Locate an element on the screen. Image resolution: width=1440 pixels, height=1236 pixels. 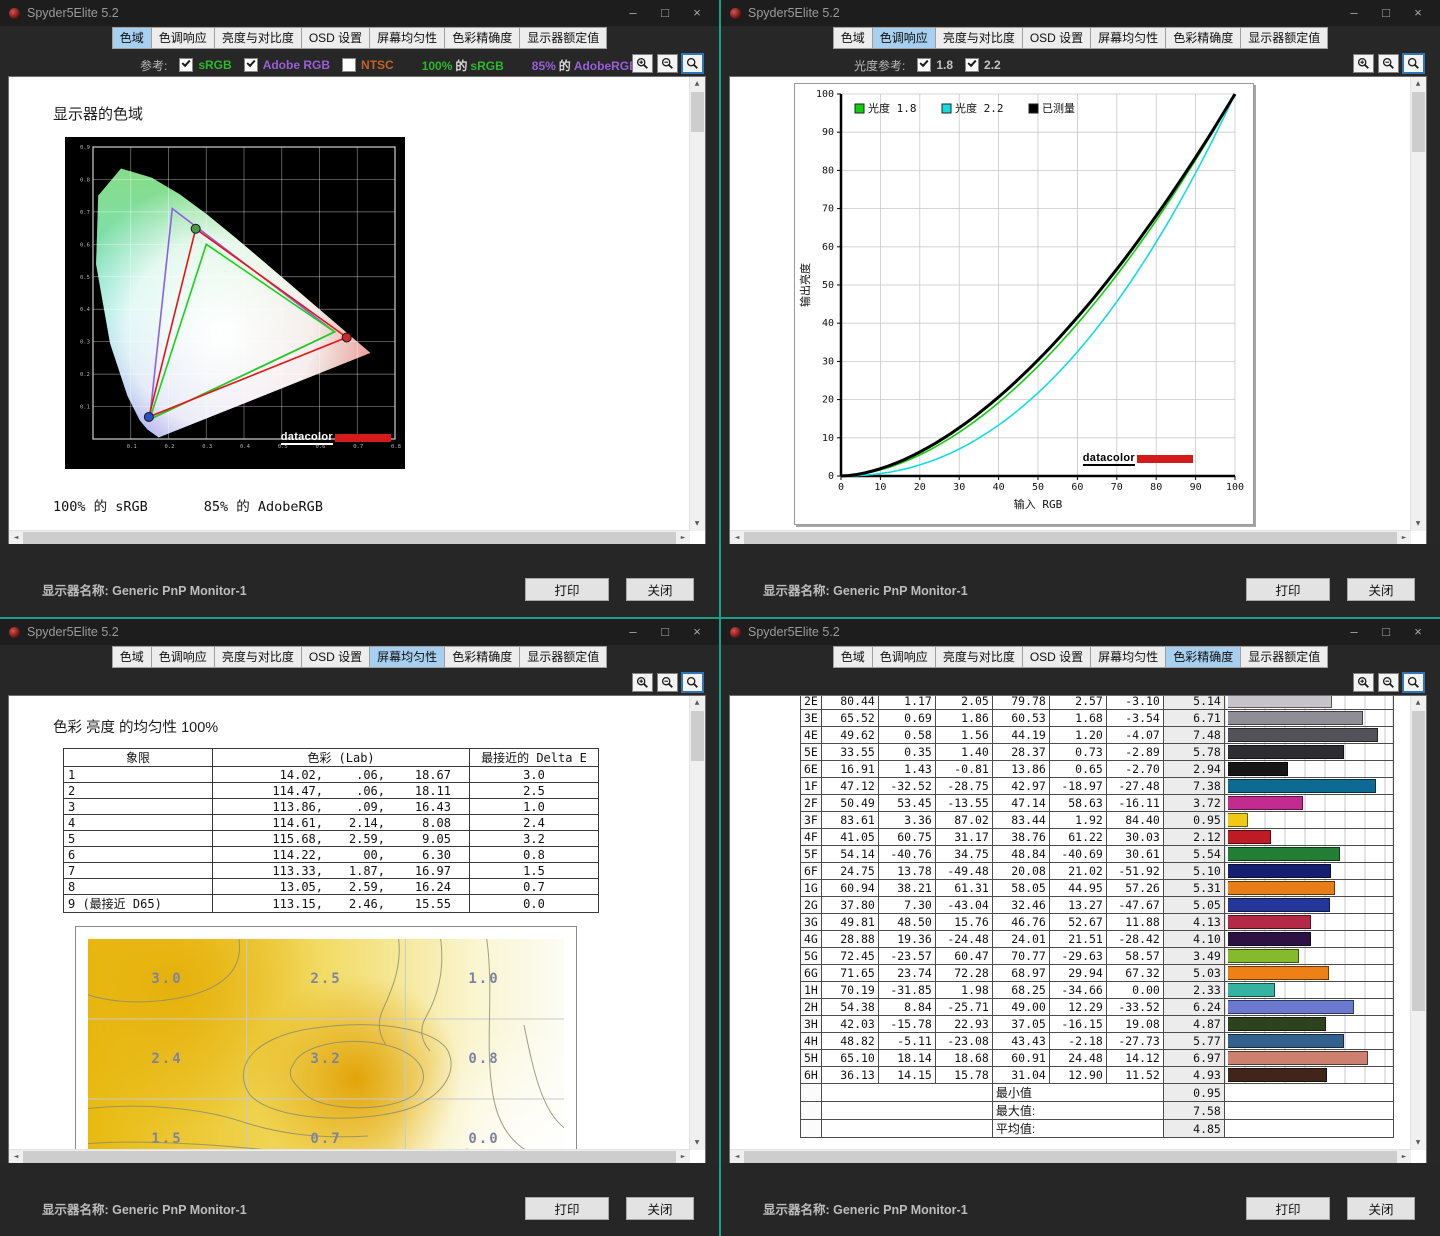
checkbox-NTSC: NTSC is located at coordinates (368, 65).